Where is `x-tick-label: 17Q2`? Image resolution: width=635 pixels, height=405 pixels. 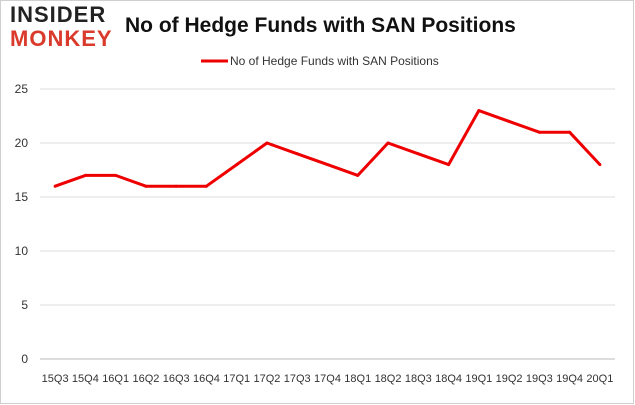
x-tick-label: 17Q2 is located at coordinates (267, 379).